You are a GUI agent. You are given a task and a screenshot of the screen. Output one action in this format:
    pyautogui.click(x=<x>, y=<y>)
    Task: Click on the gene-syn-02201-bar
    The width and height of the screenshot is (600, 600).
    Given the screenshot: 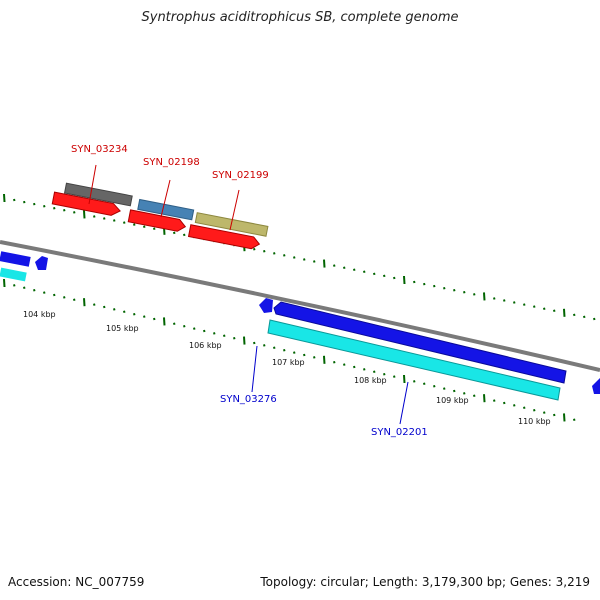 What is the action you would take?
    pyautogui.click(x=414, y=360)
    